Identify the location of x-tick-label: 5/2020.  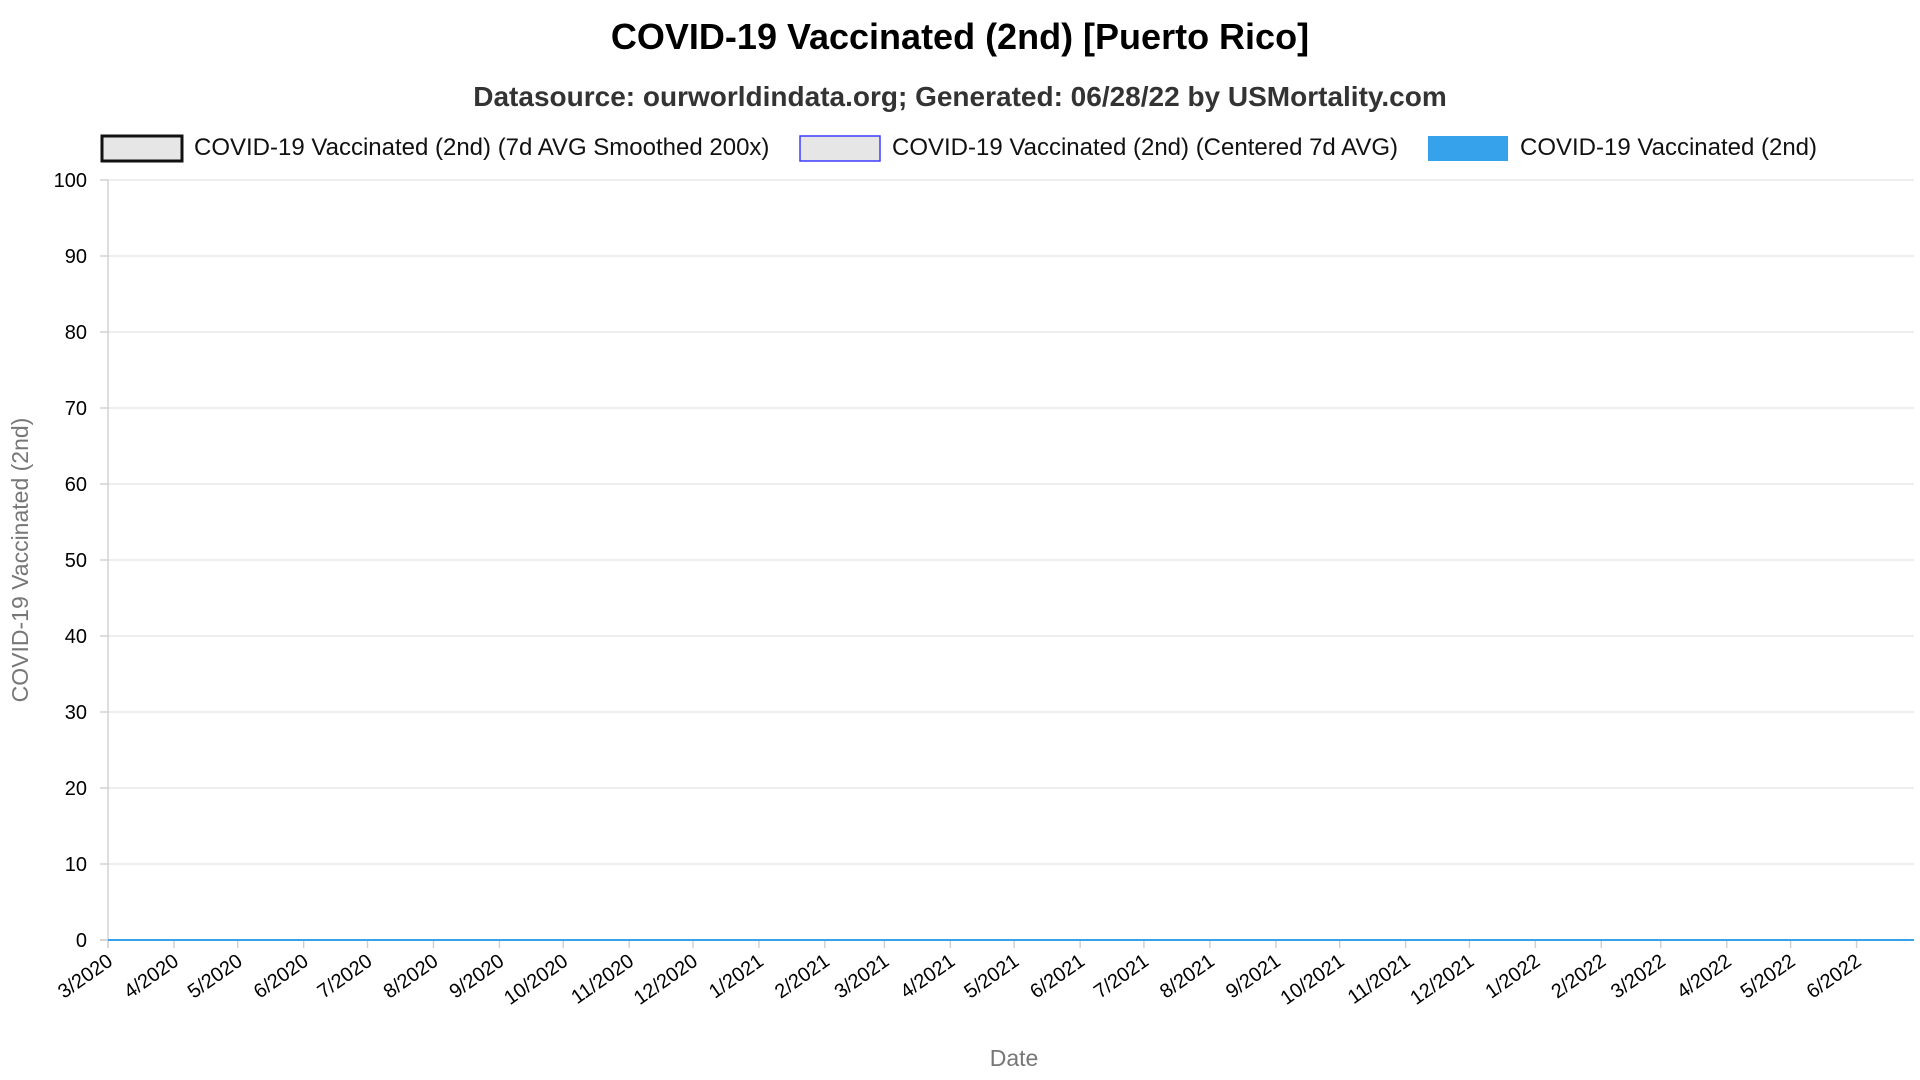
(215, 976).